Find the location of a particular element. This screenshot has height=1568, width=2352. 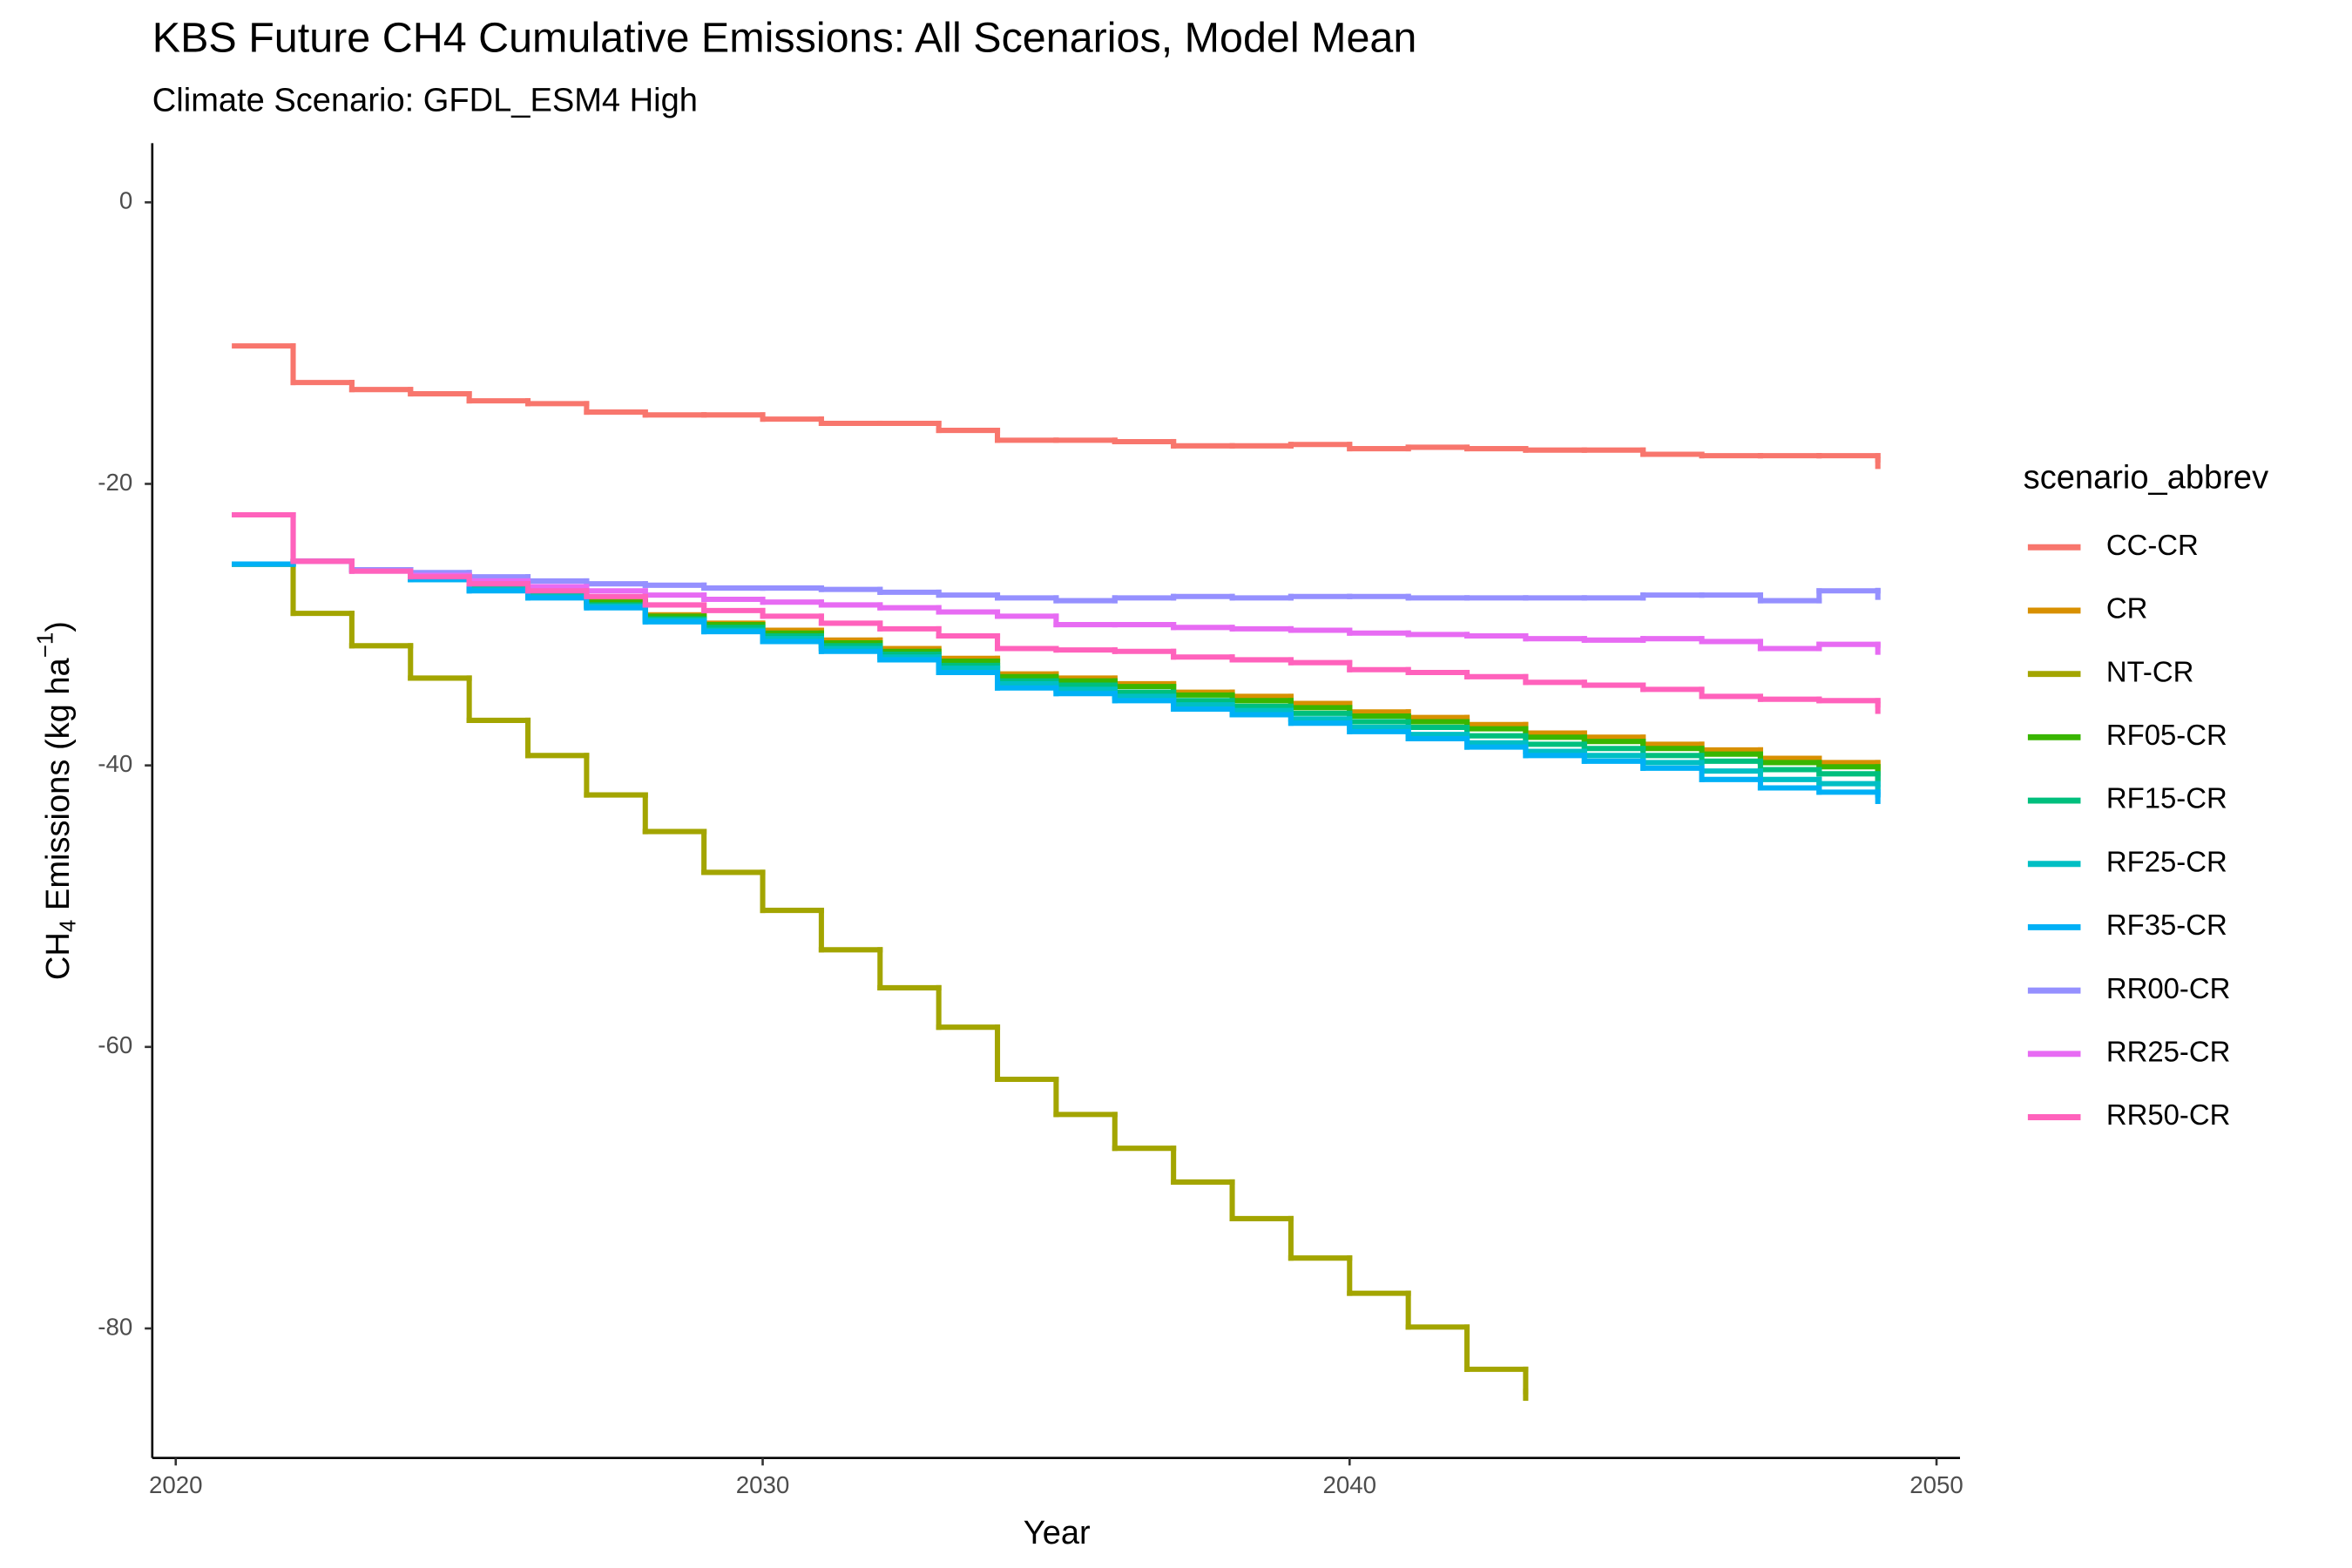

legend-label: RF25-CR is located at coordinates (2166, 861).